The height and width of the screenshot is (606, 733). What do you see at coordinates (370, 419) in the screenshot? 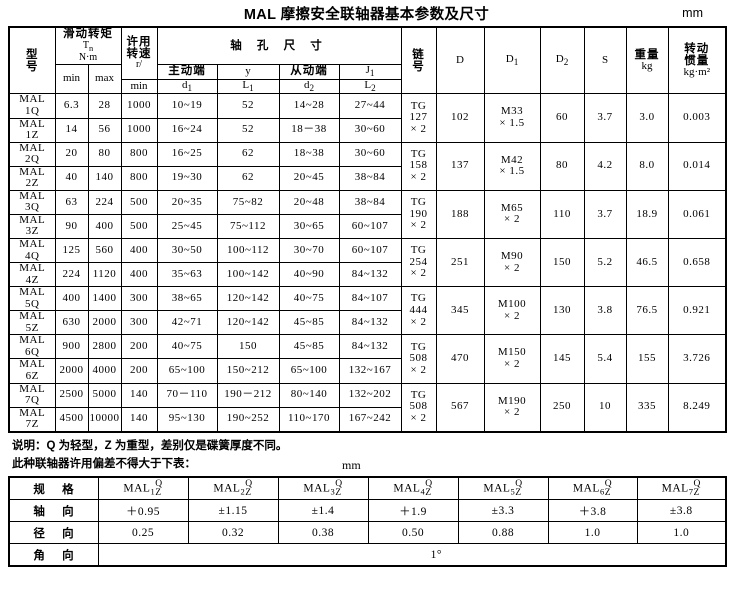
I see `cell-L2: 167~242` at bounding box center [370, 419].